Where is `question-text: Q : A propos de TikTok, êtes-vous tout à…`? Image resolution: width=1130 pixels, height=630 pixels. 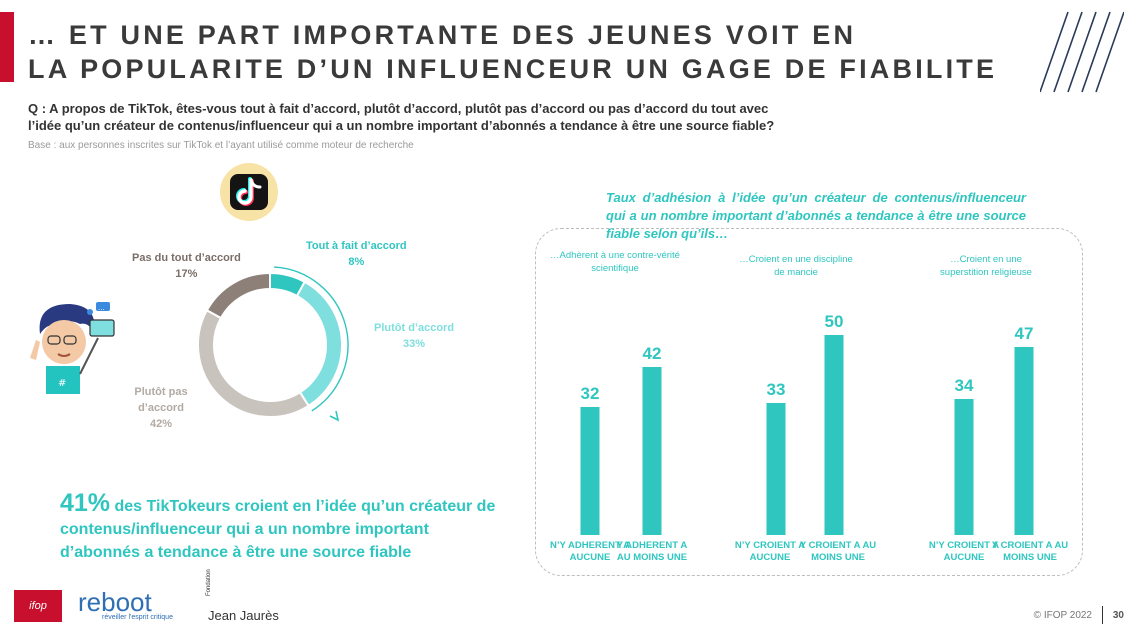
question-text: Q : A propos de TikTok, êtes-vous tout à… is located at coordinates (408, 117).